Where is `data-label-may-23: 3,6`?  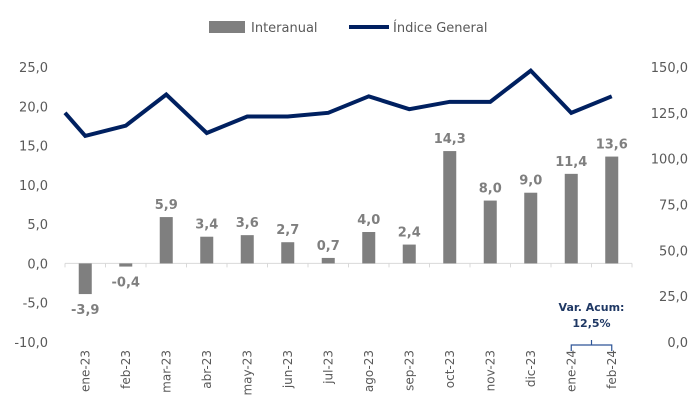
data-label-may-23: 3,6 is located at coordinates (247, 223).